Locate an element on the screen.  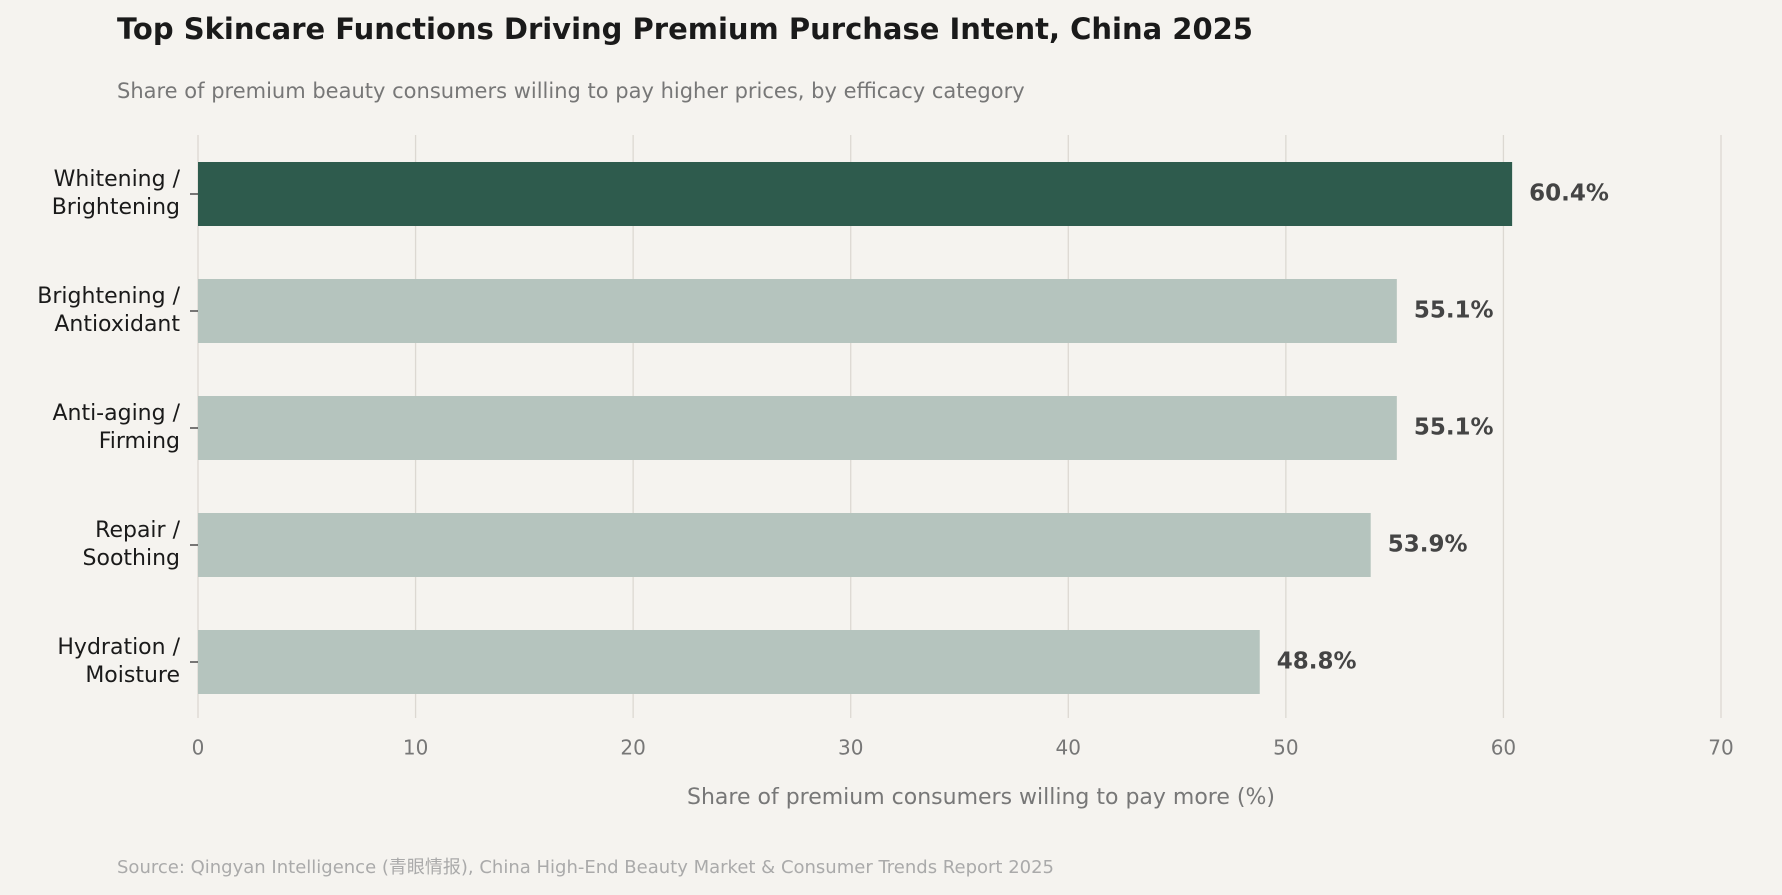
value-label: 60.4% is located at coordinates (1569, 194).